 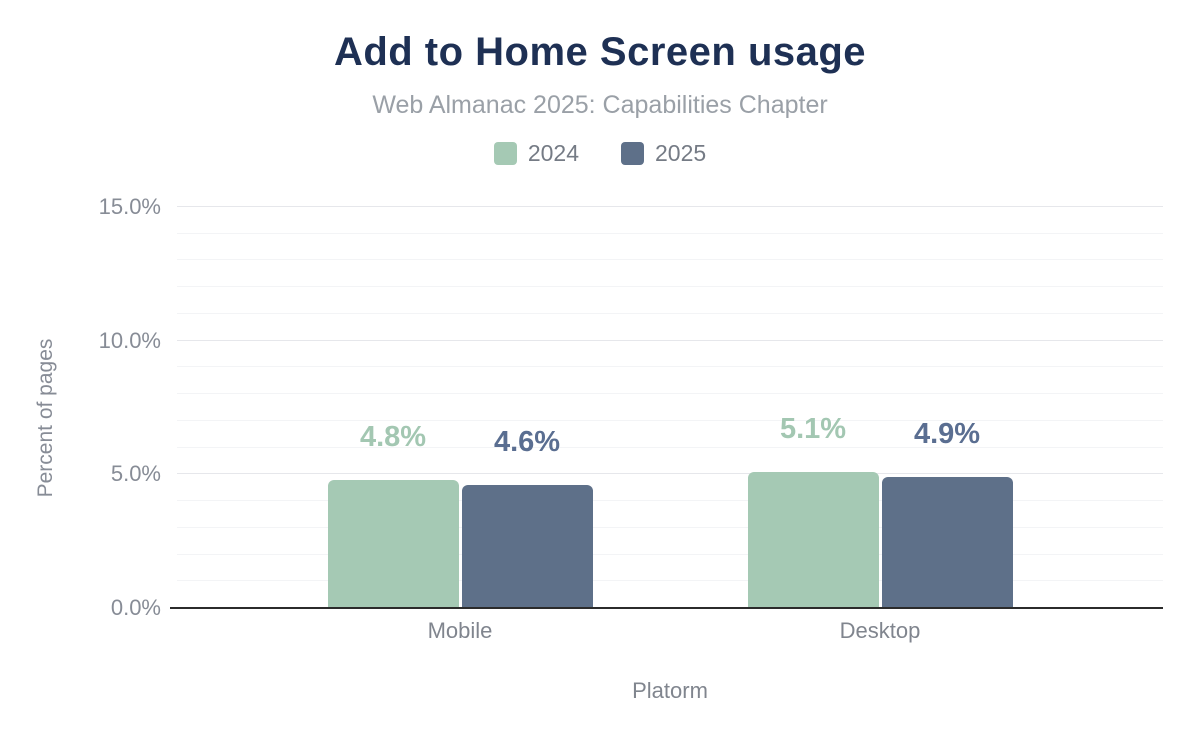 I want to click on bar-group-desktop: 5.1% 4.9%, so click(x=880, y=510).